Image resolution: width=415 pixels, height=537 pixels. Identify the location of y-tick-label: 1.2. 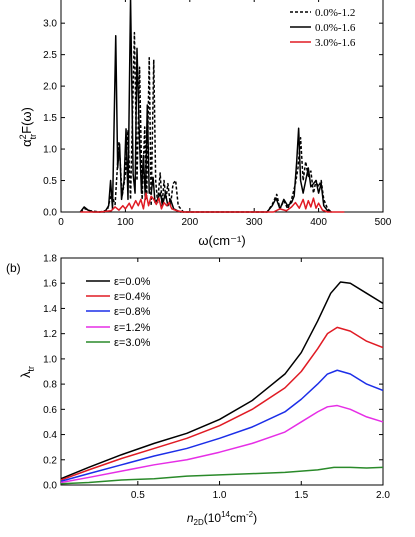
(50, 334).